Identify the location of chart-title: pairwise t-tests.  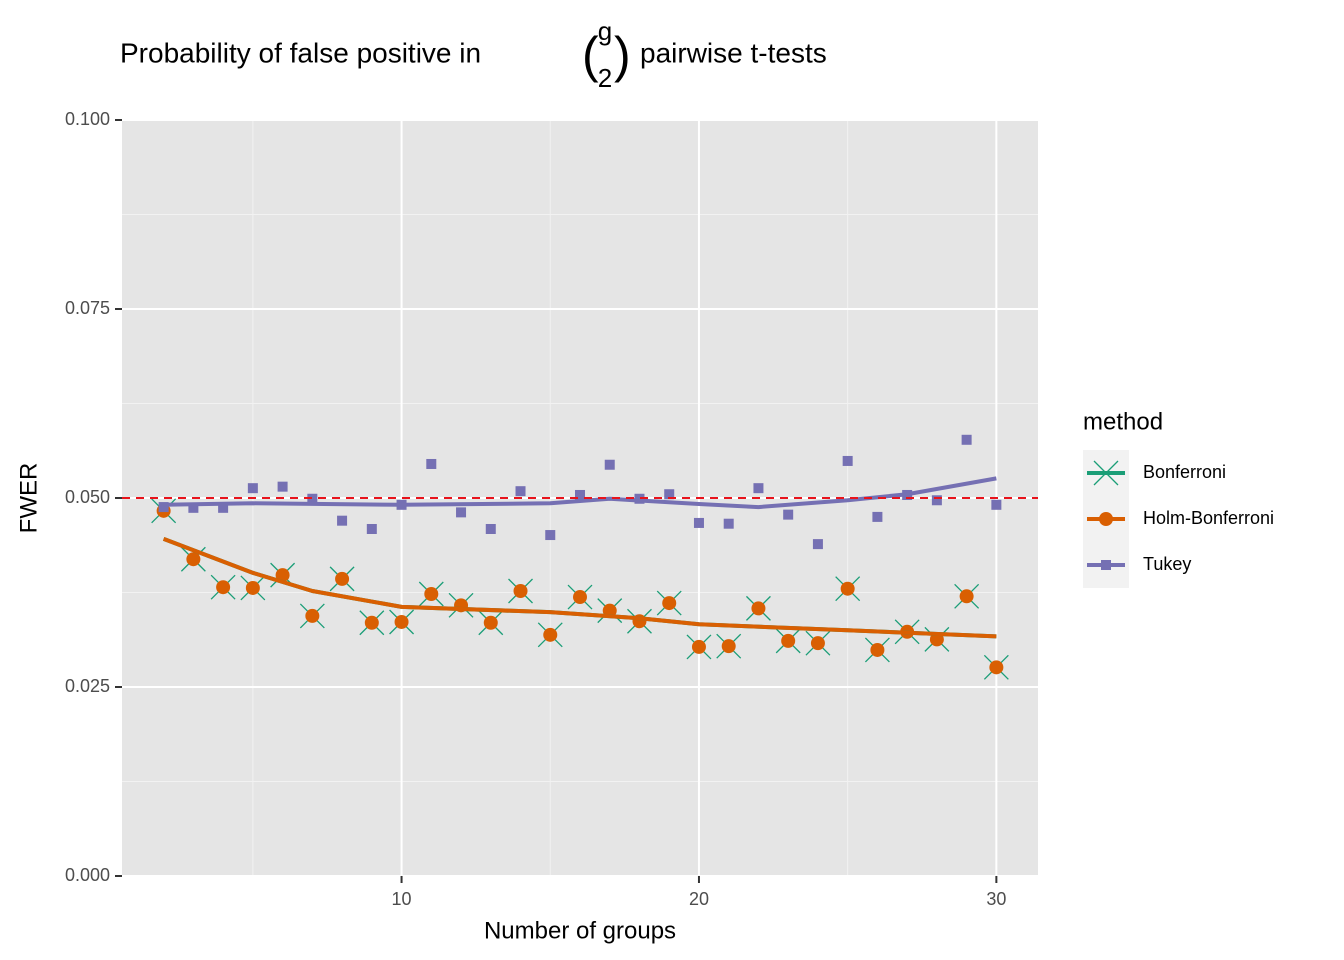
(733, 52).